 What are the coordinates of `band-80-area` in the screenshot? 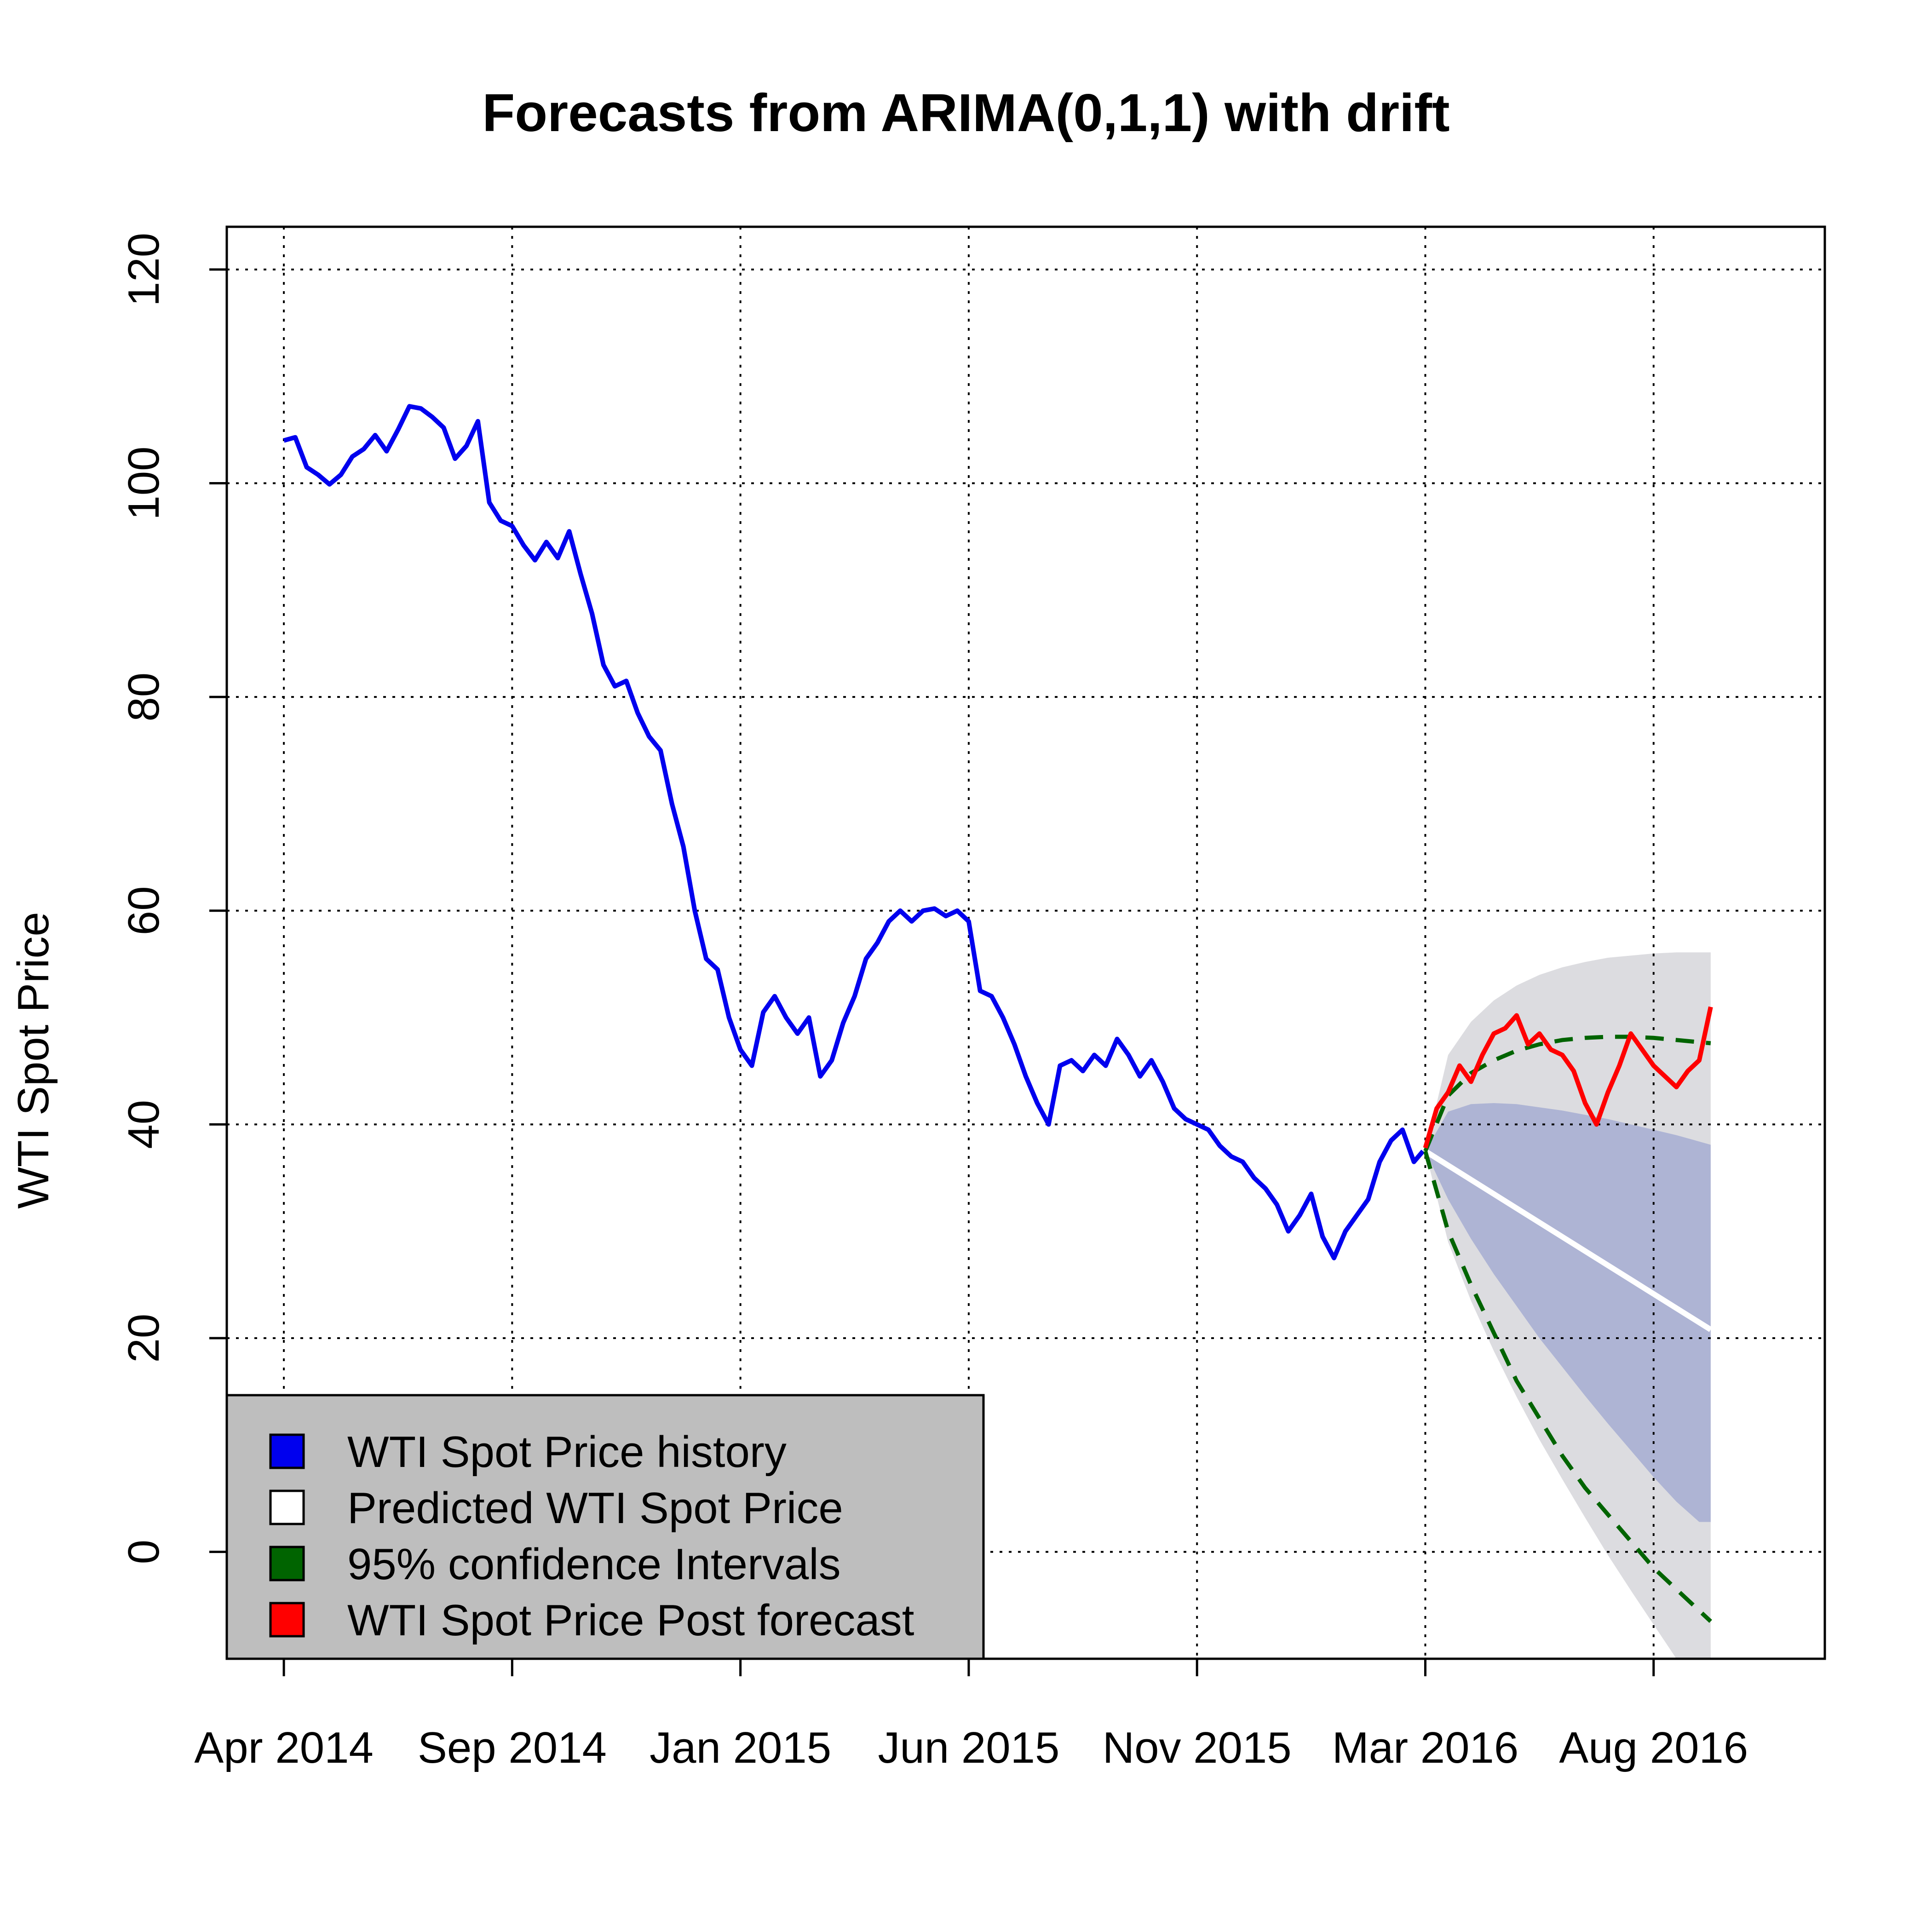 It's located at (1568, 1312).